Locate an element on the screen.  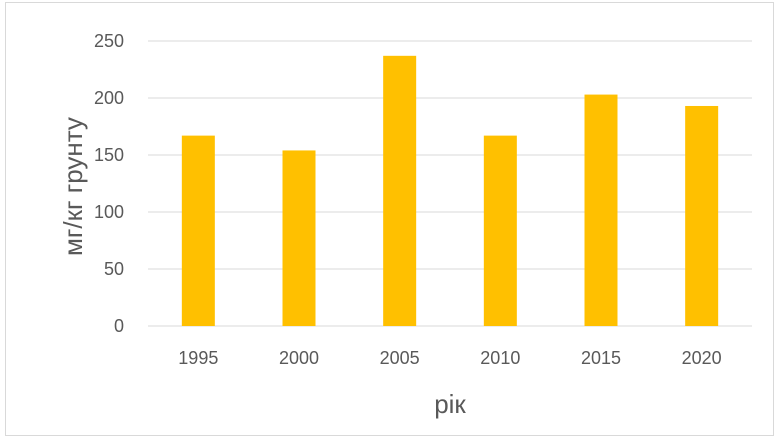
x-tick-label: 2010 is located at coordinates (500, 358).